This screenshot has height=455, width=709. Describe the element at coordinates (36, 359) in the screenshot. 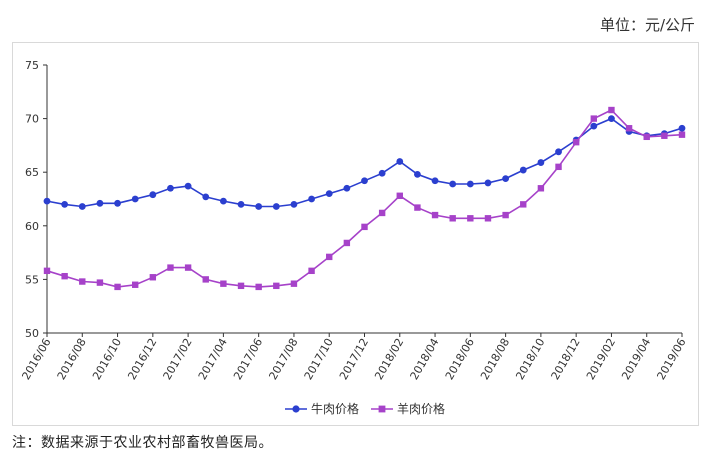

I see `x-tick-label: 2016/06` at that location.